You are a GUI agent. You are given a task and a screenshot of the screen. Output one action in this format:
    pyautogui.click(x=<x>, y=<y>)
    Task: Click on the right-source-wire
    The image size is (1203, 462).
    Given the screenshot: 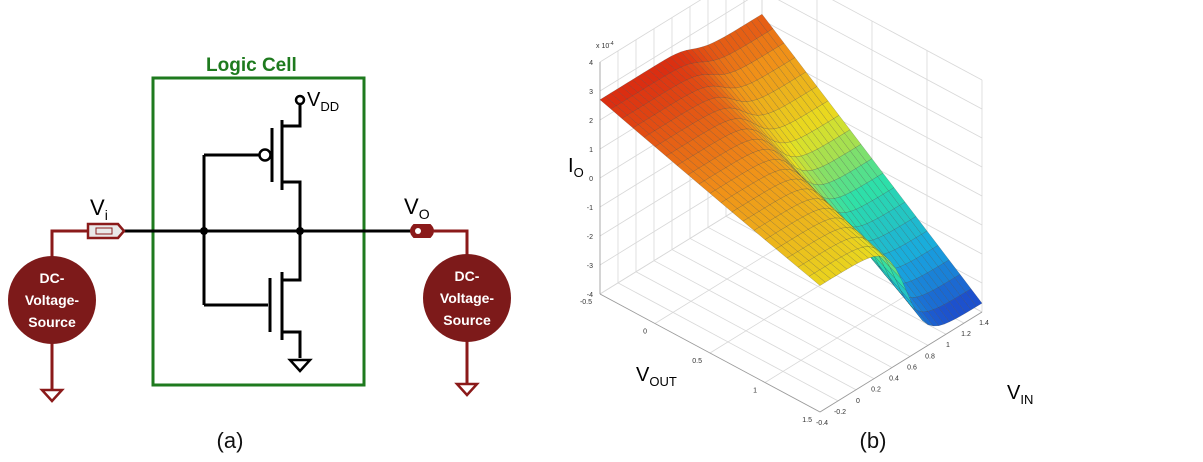 What is the action you would take?
    pyautogui.click(x=451, y=244)
    